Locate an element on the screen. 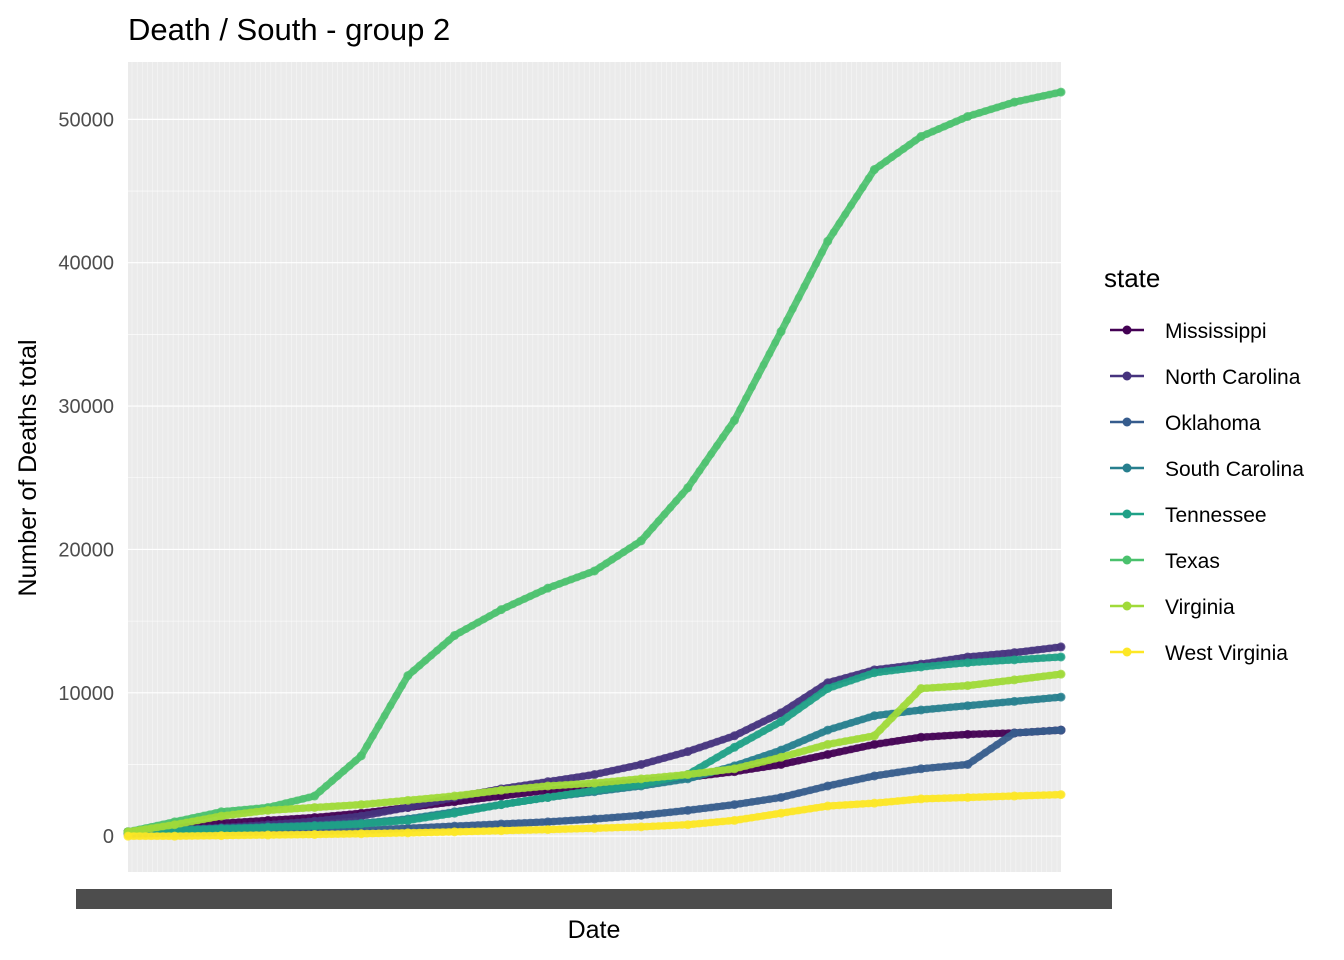 This screenshot has width=1344, height=960. legend-item-south-carolina: South Carolina is located at coordinates (1207, 469).